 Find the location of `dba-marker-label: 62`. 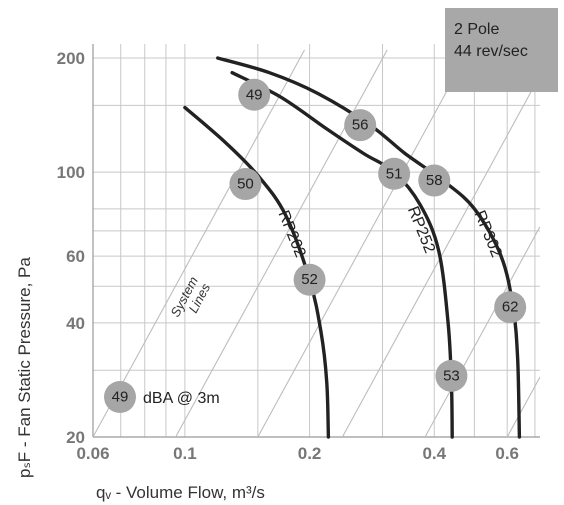

dba-marker-label: 62 is located at coordinates (510, 307).